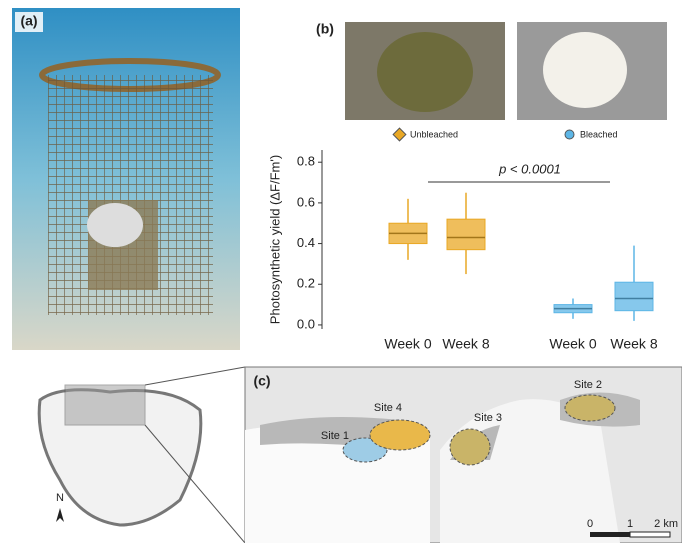 Image resolution: width=682 pixels, height=543 pixels. I want to click on scale-label: 0, so click(590, 524).